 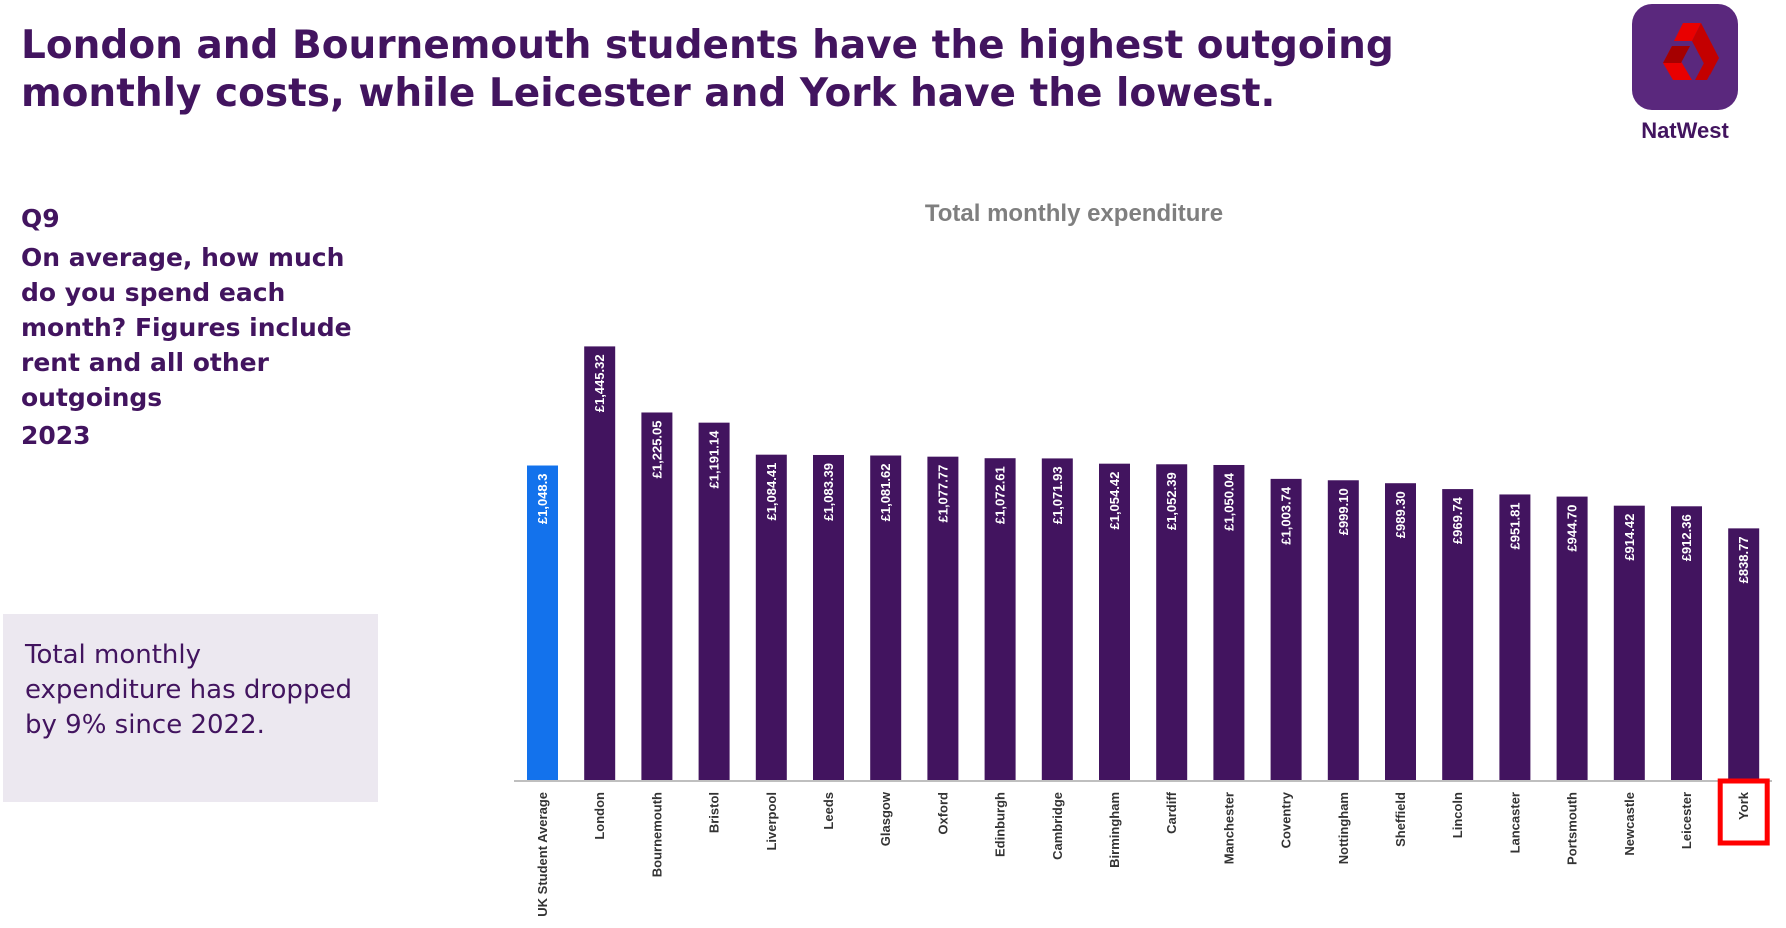 What do you see at coordinates (656, 449) in the screenshot?
I see `data-label: £1,225.05` at bounding box center [656, 449].